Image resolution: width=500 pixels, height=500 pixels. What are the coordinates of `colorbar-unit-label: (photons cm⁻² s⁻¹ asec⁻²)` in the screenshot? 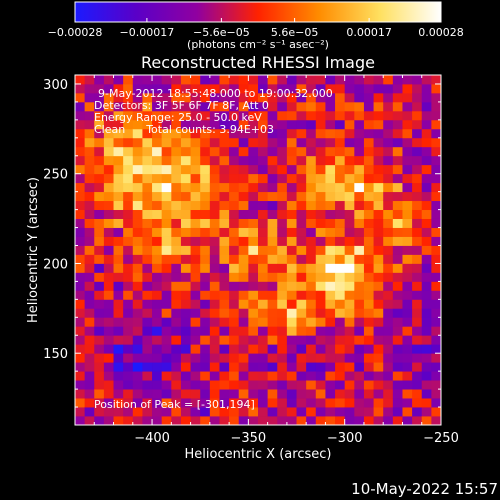 It's located at (258, 44).